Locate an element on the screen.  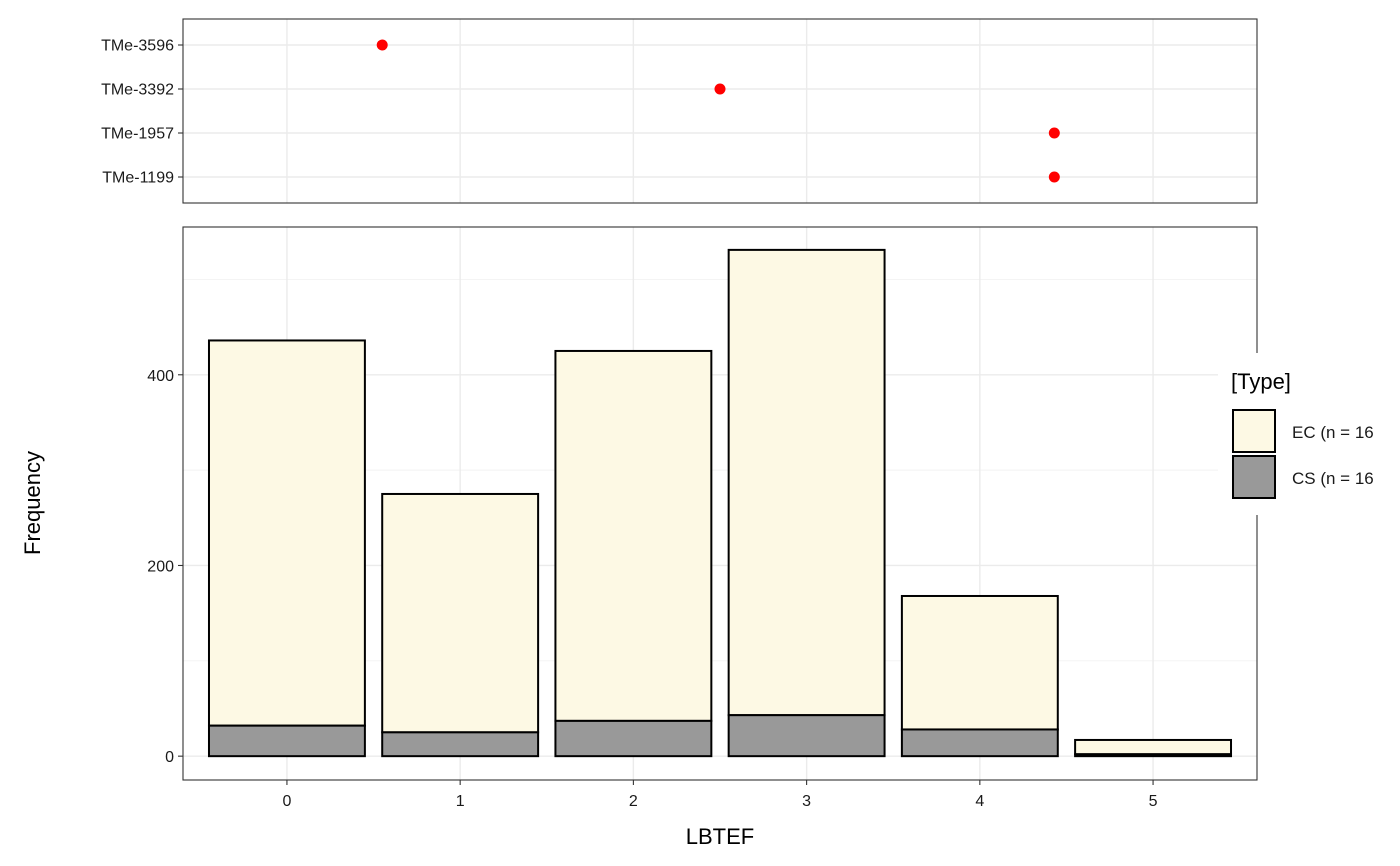
legend-title: [Type] is located at coordinates (1261, 381).